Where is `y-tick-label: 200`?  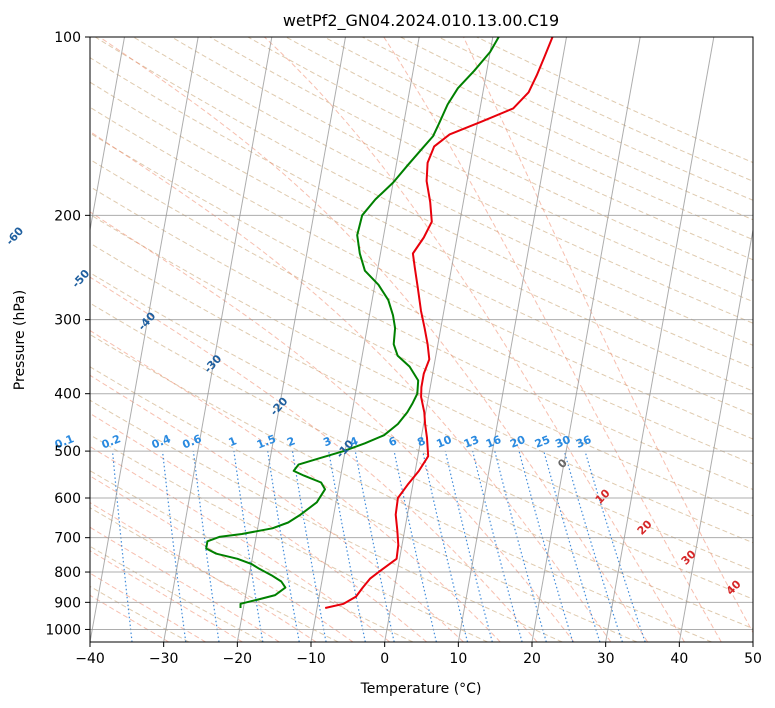
y-tick-label: 200 is located at coordinates (67, 216).